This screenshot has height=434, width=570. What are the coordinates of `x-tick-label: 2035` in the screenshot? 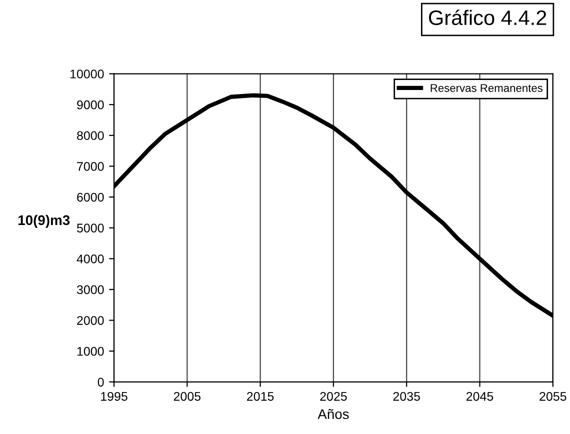 It's located at (406, 396).